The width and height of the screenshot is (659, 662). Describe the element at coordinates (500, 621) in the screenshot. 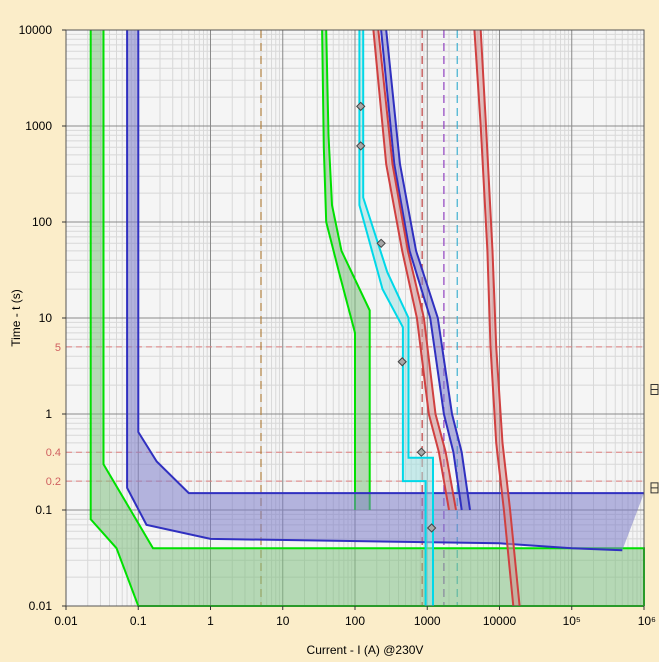

I see `x-tick-label: 10000` at that location.